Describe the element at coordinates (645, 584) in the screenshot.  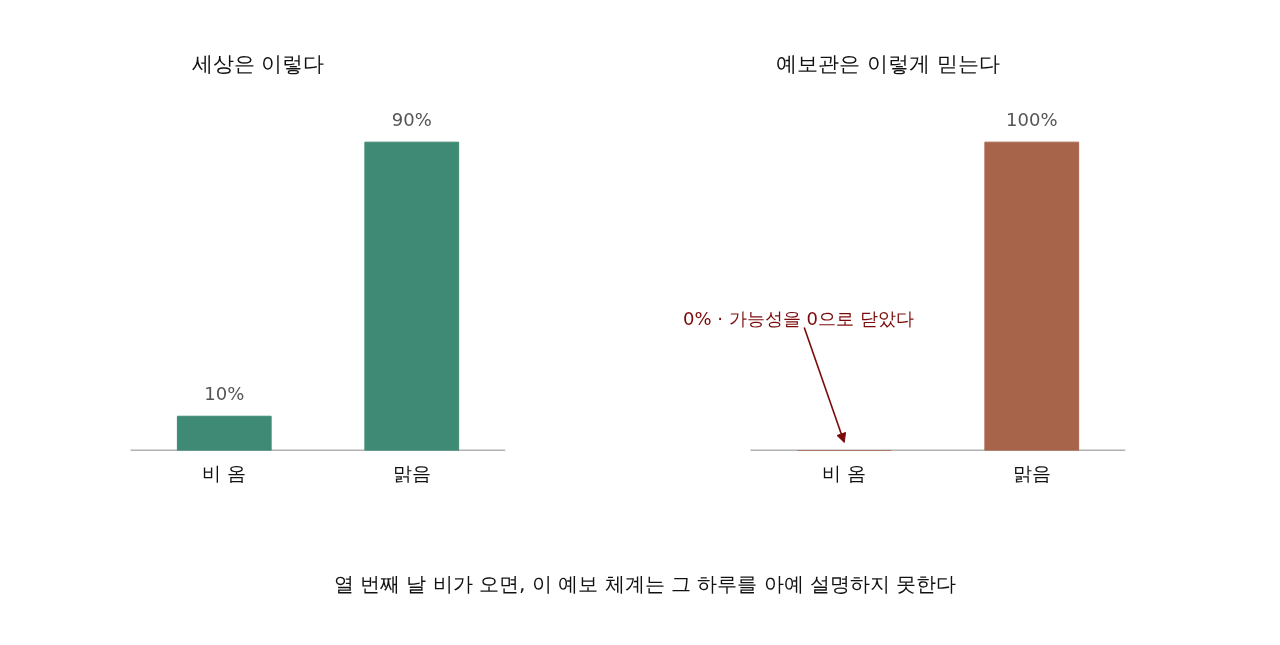
I see `text: 열 번째 날 비가 오면, 이 예보 체계는 그 하루를 아예 설명하지 못한다` at that location.